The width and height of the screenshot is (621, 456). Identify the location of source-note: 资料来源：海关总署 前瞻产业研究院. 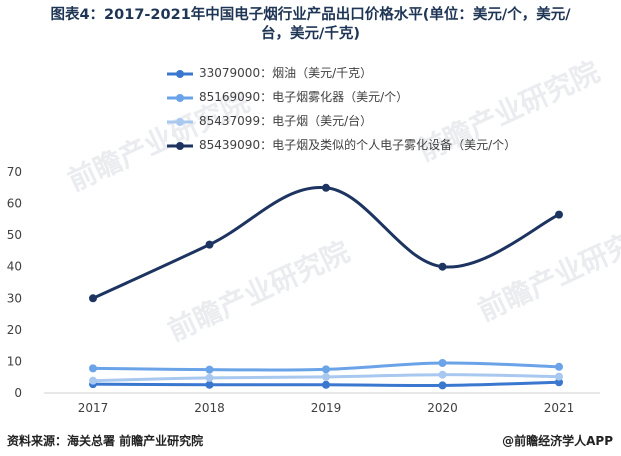
(105, 441).